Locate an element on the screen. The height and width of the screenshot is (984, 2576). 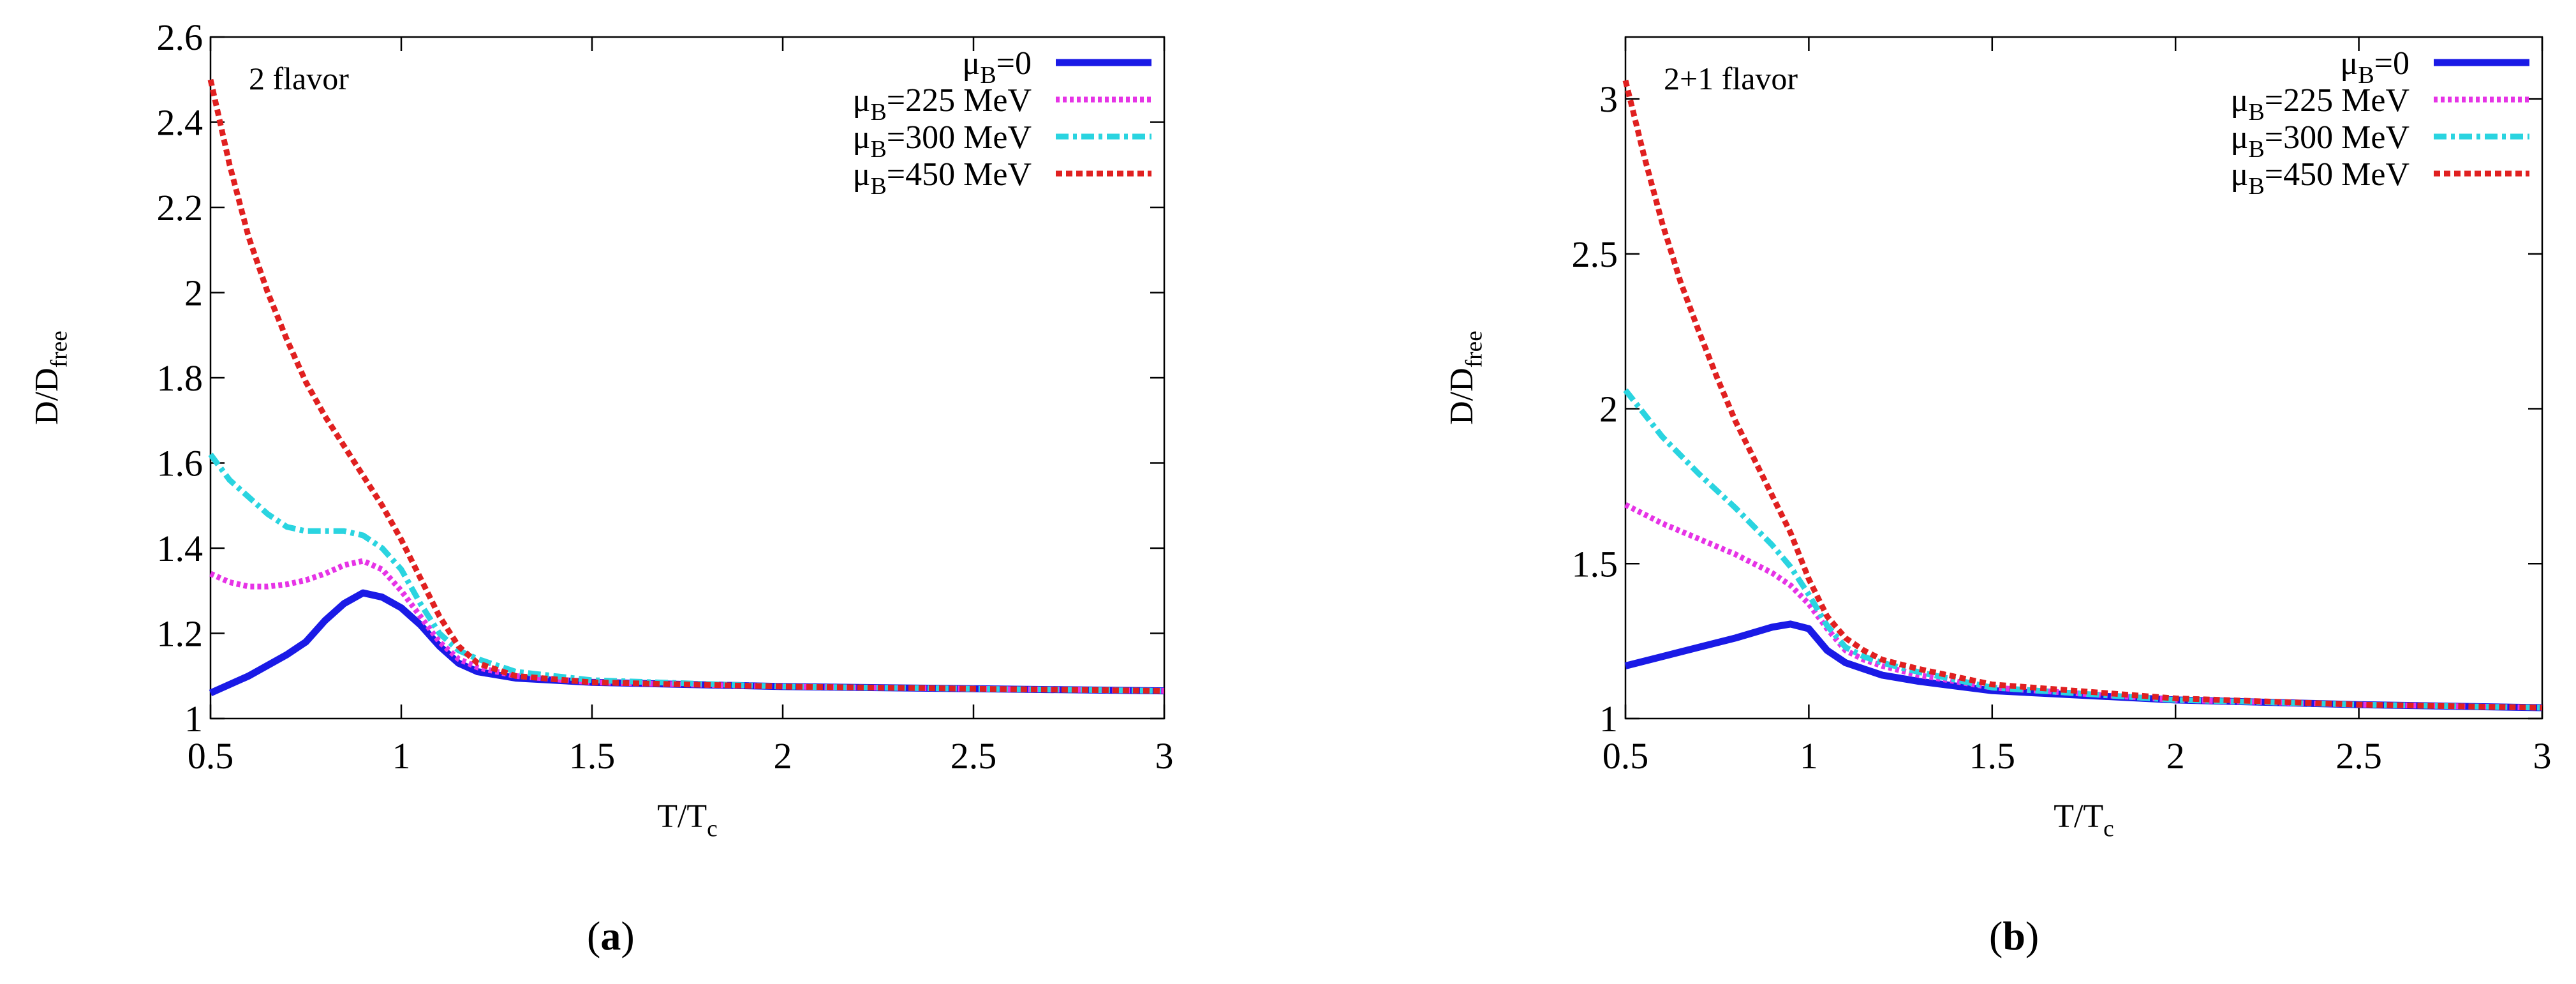
panel-b-xtick-label: 0.5 is located at coordinates (1626, 756).